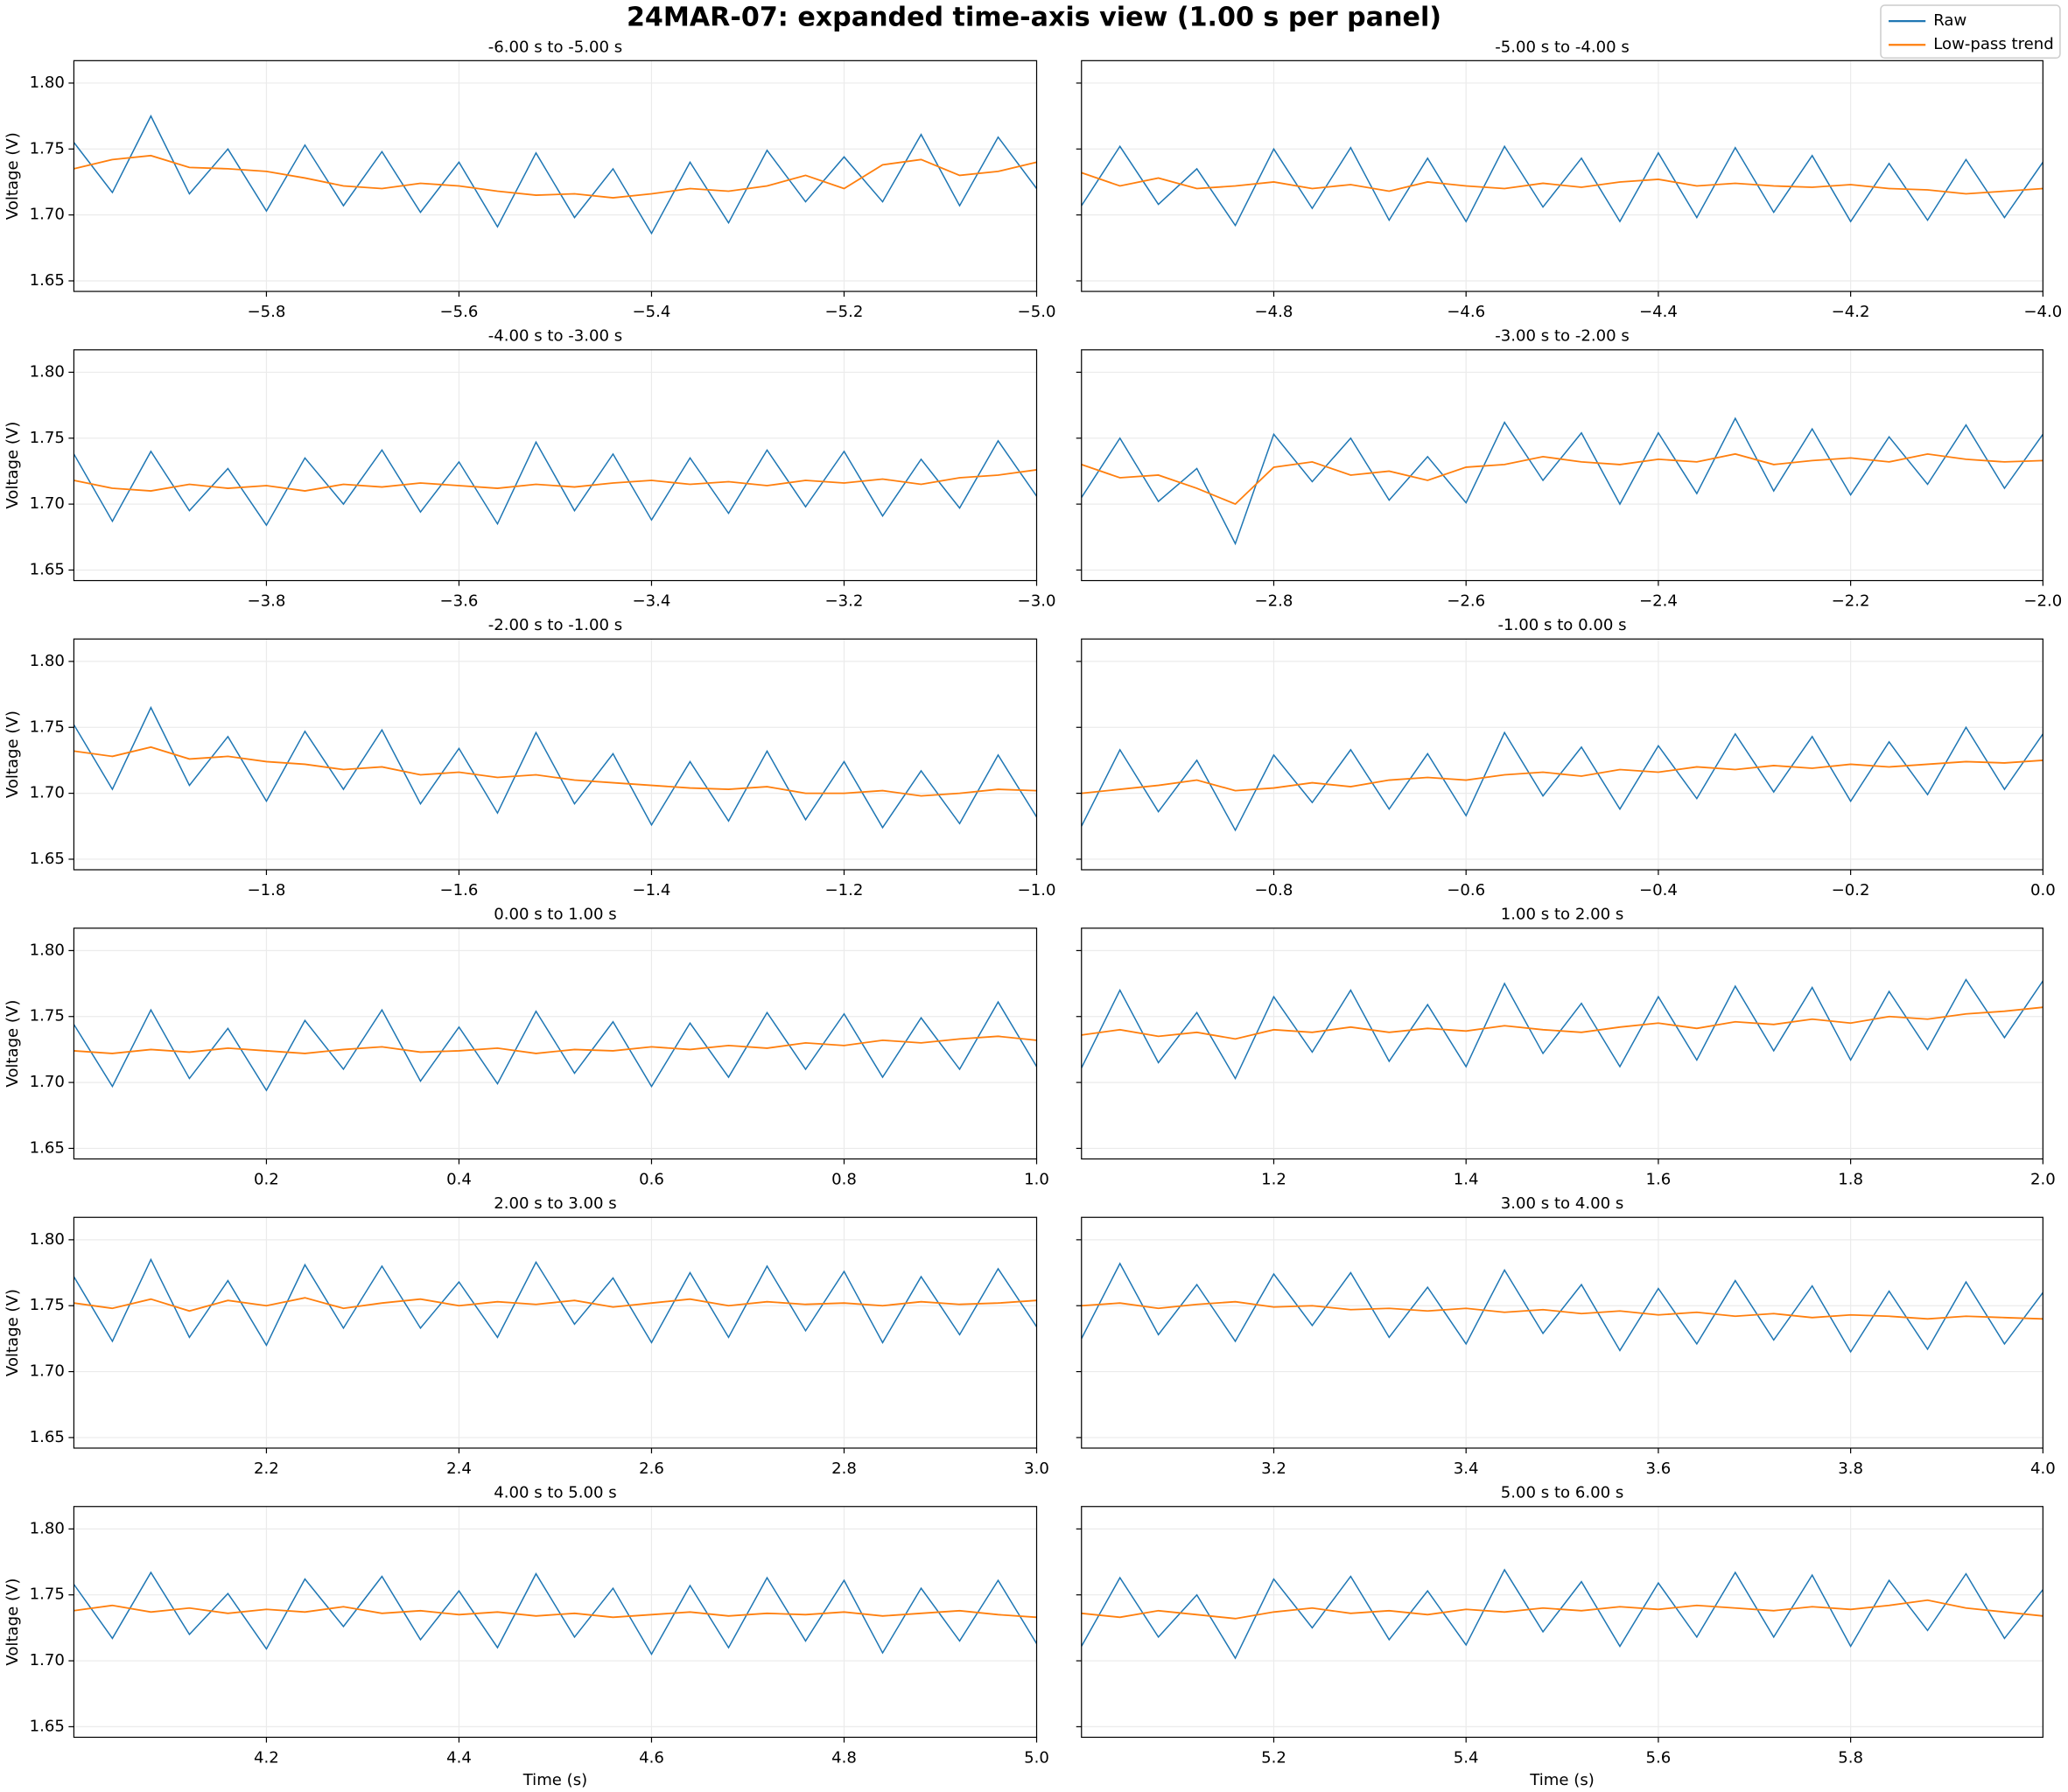  What do you see at coordinates (555, 1203) in the screenshot?
I see `panel-title: 2.00 s to 3.00 s` at bounding box center [555, 1203].